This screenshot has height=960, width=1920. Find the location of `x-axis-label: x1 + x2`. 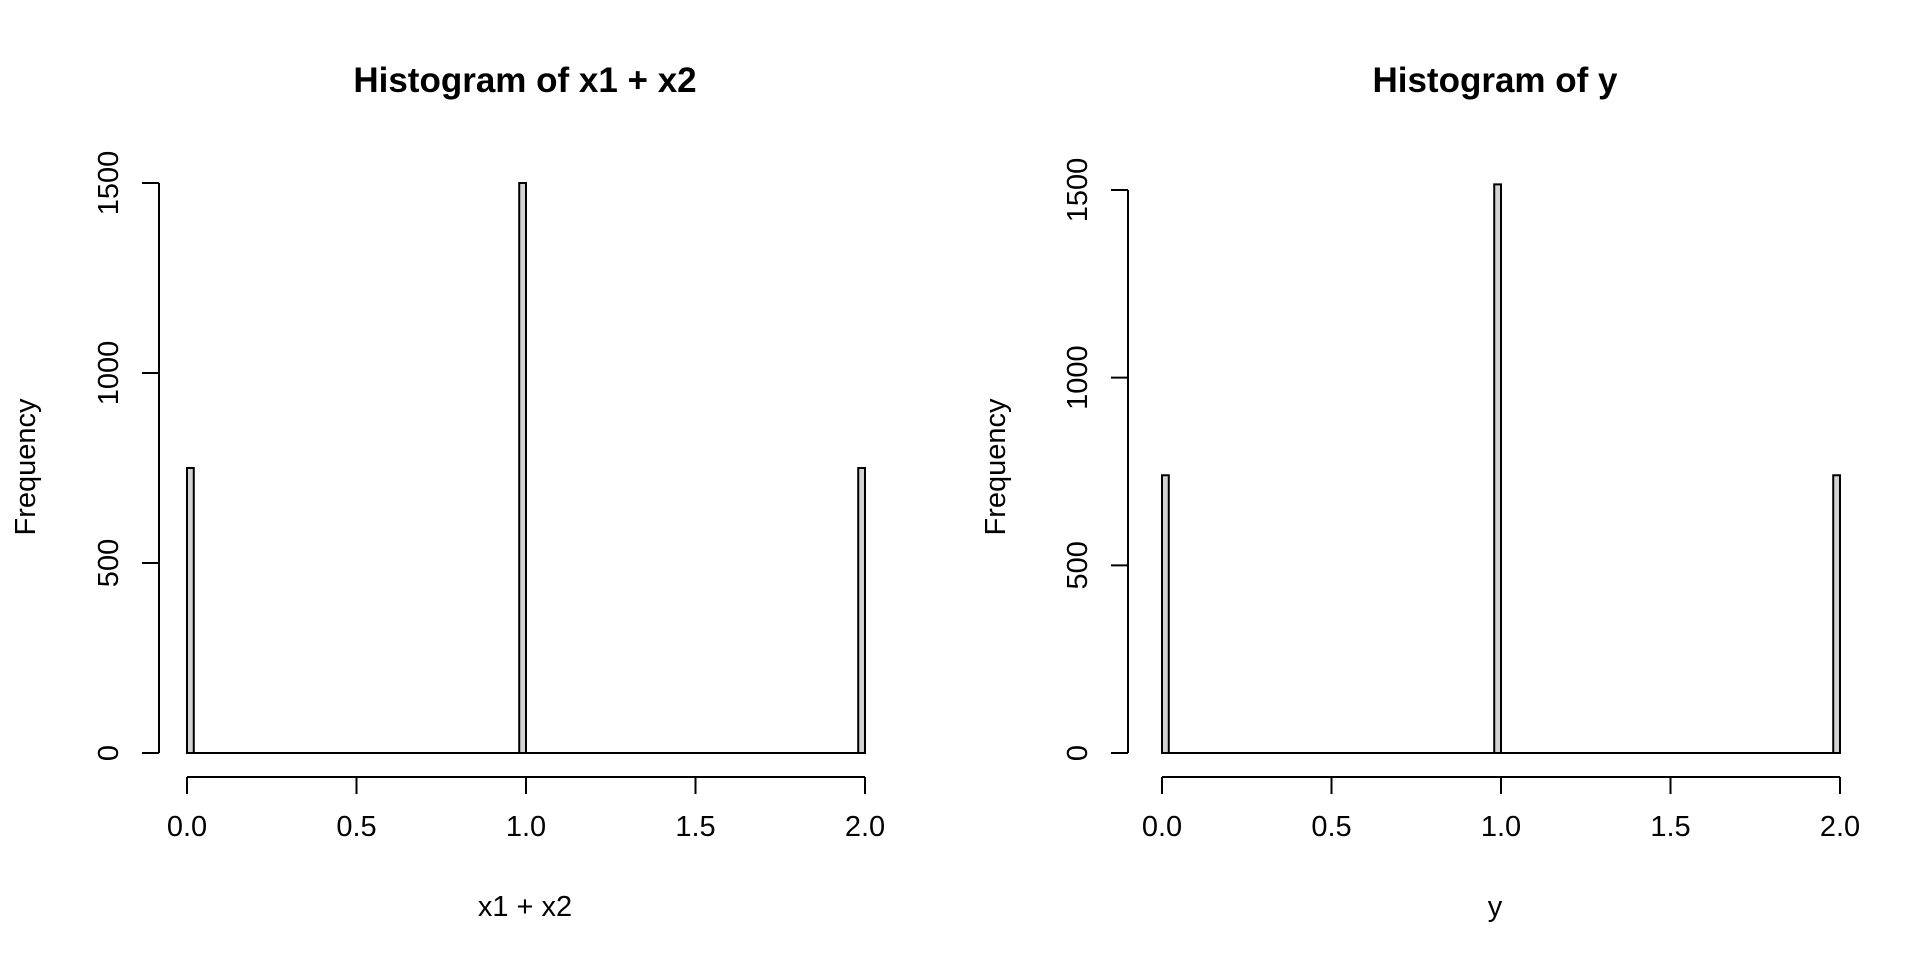

x-axis-label: x1 + x2 is located at coordinates (525, 907).